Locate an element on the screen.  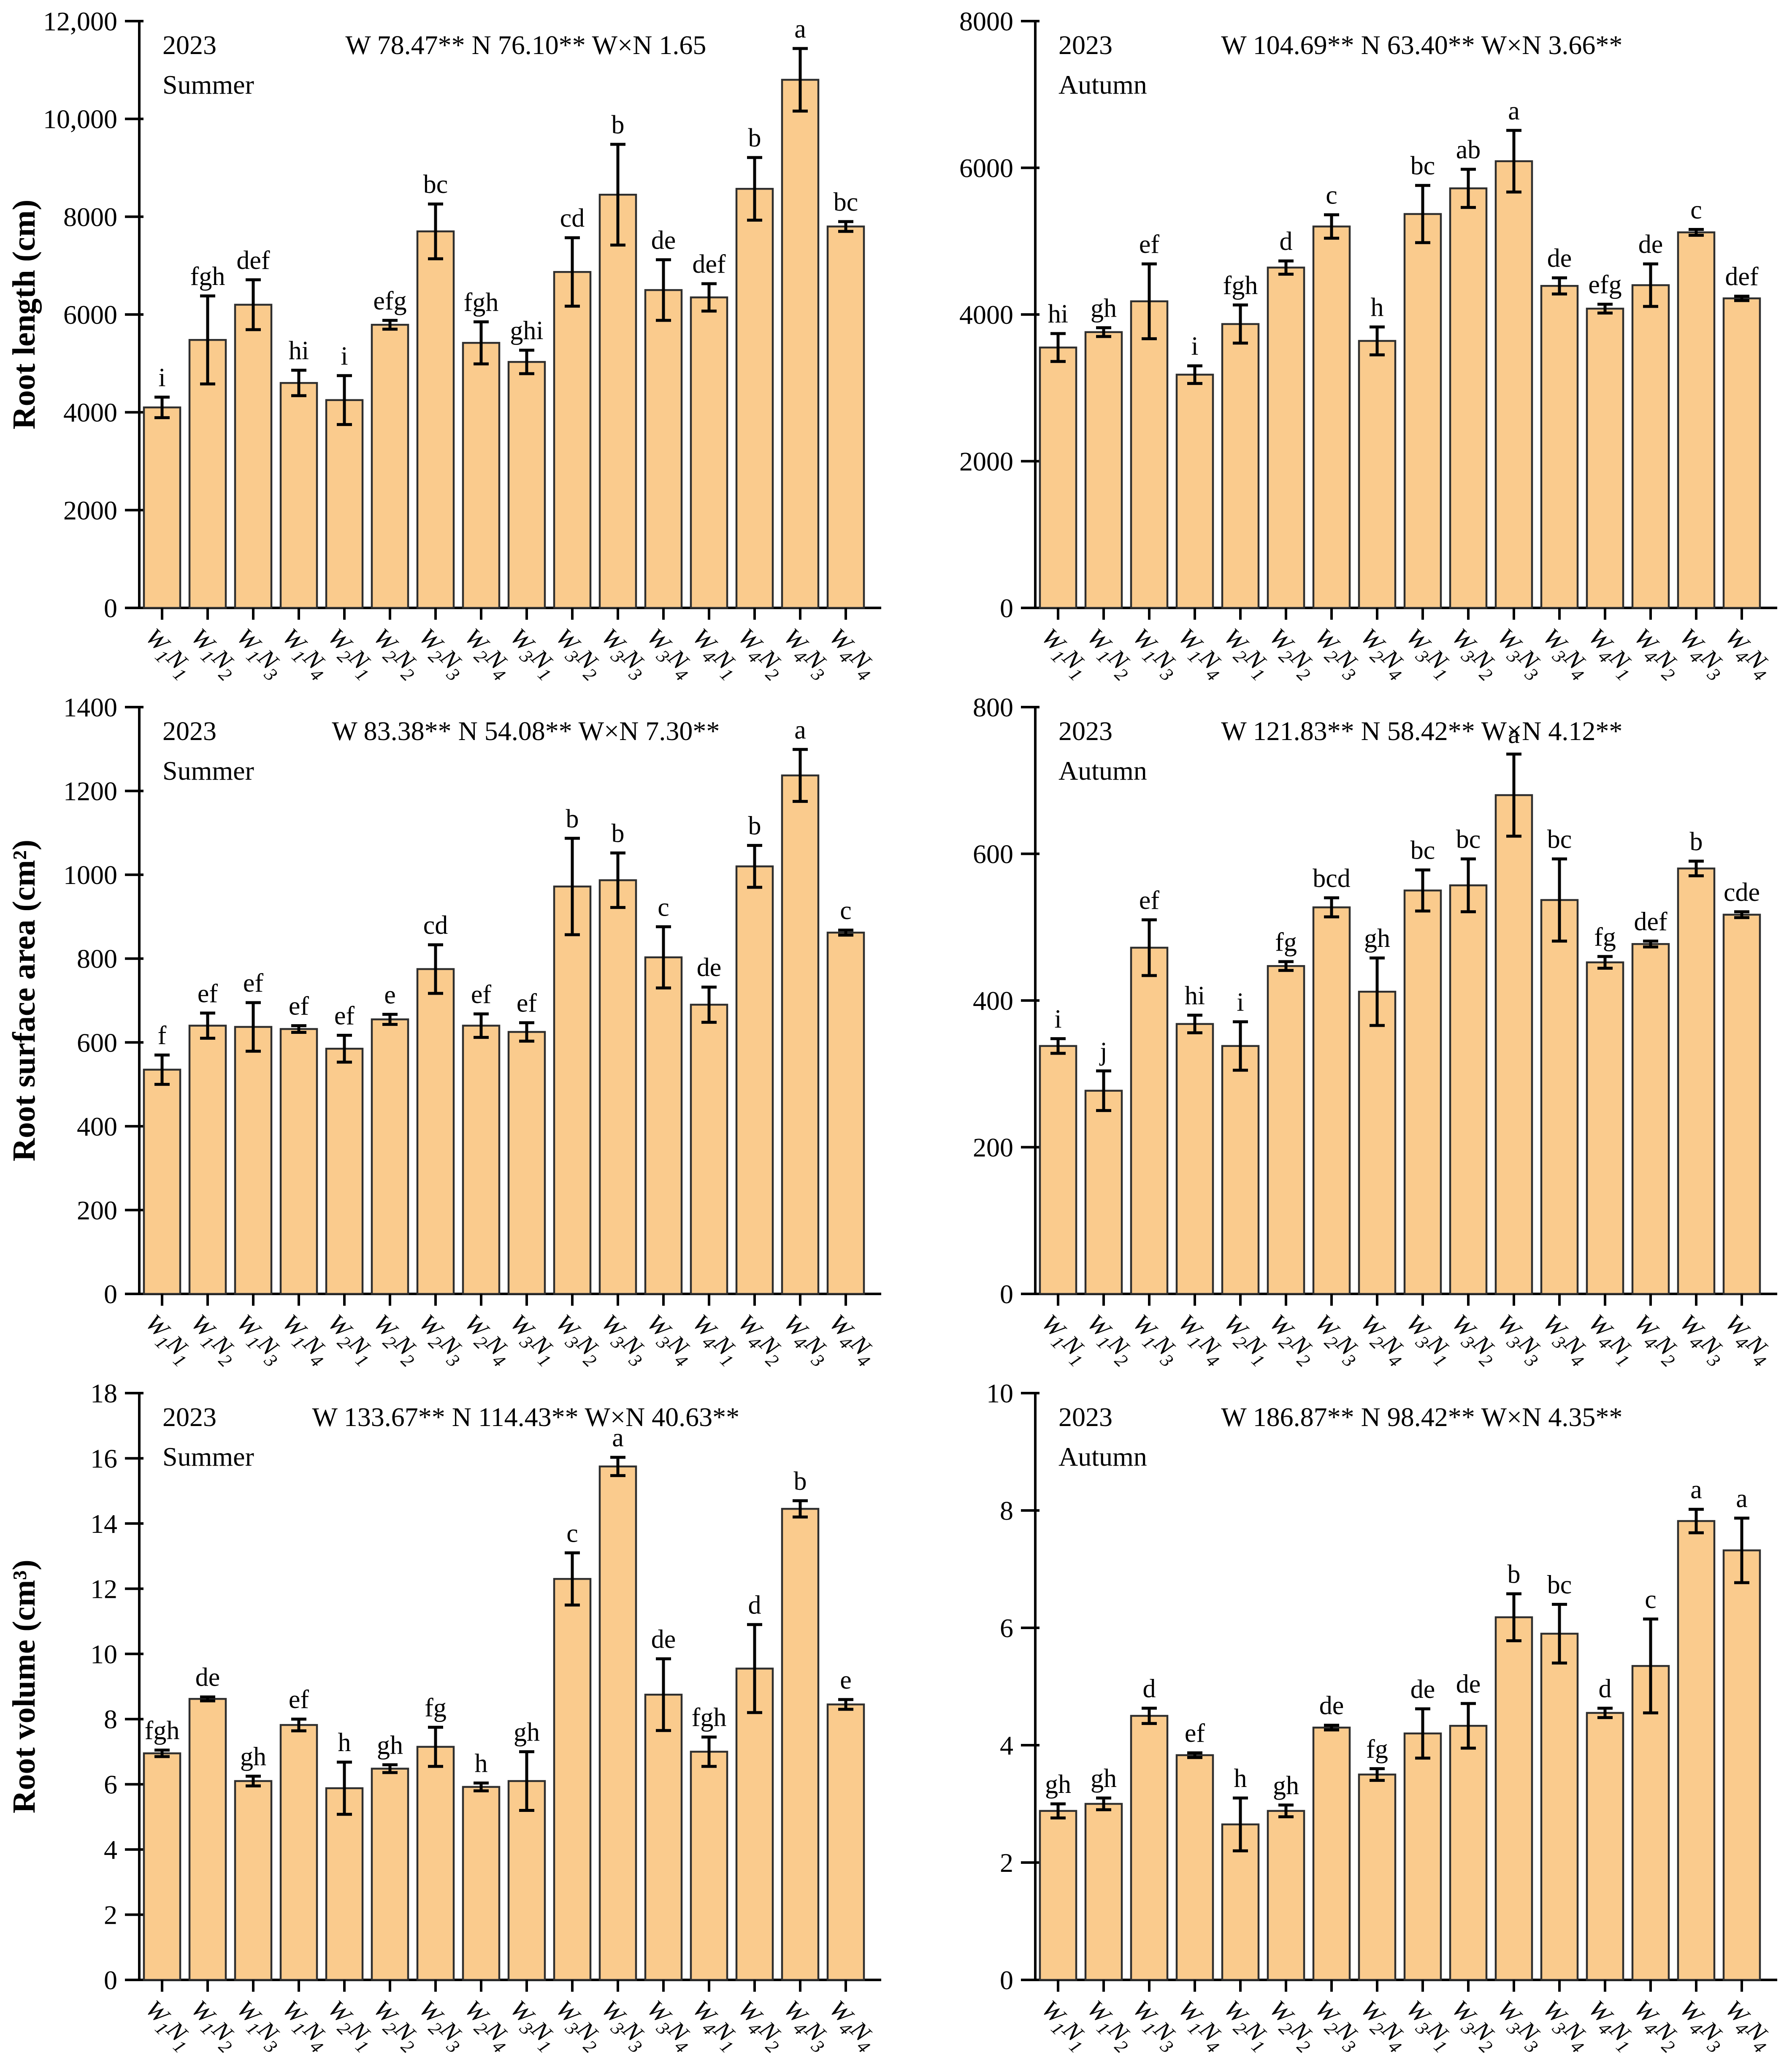
sig-letter-W2N1: i is located at coordinates (344, 356).